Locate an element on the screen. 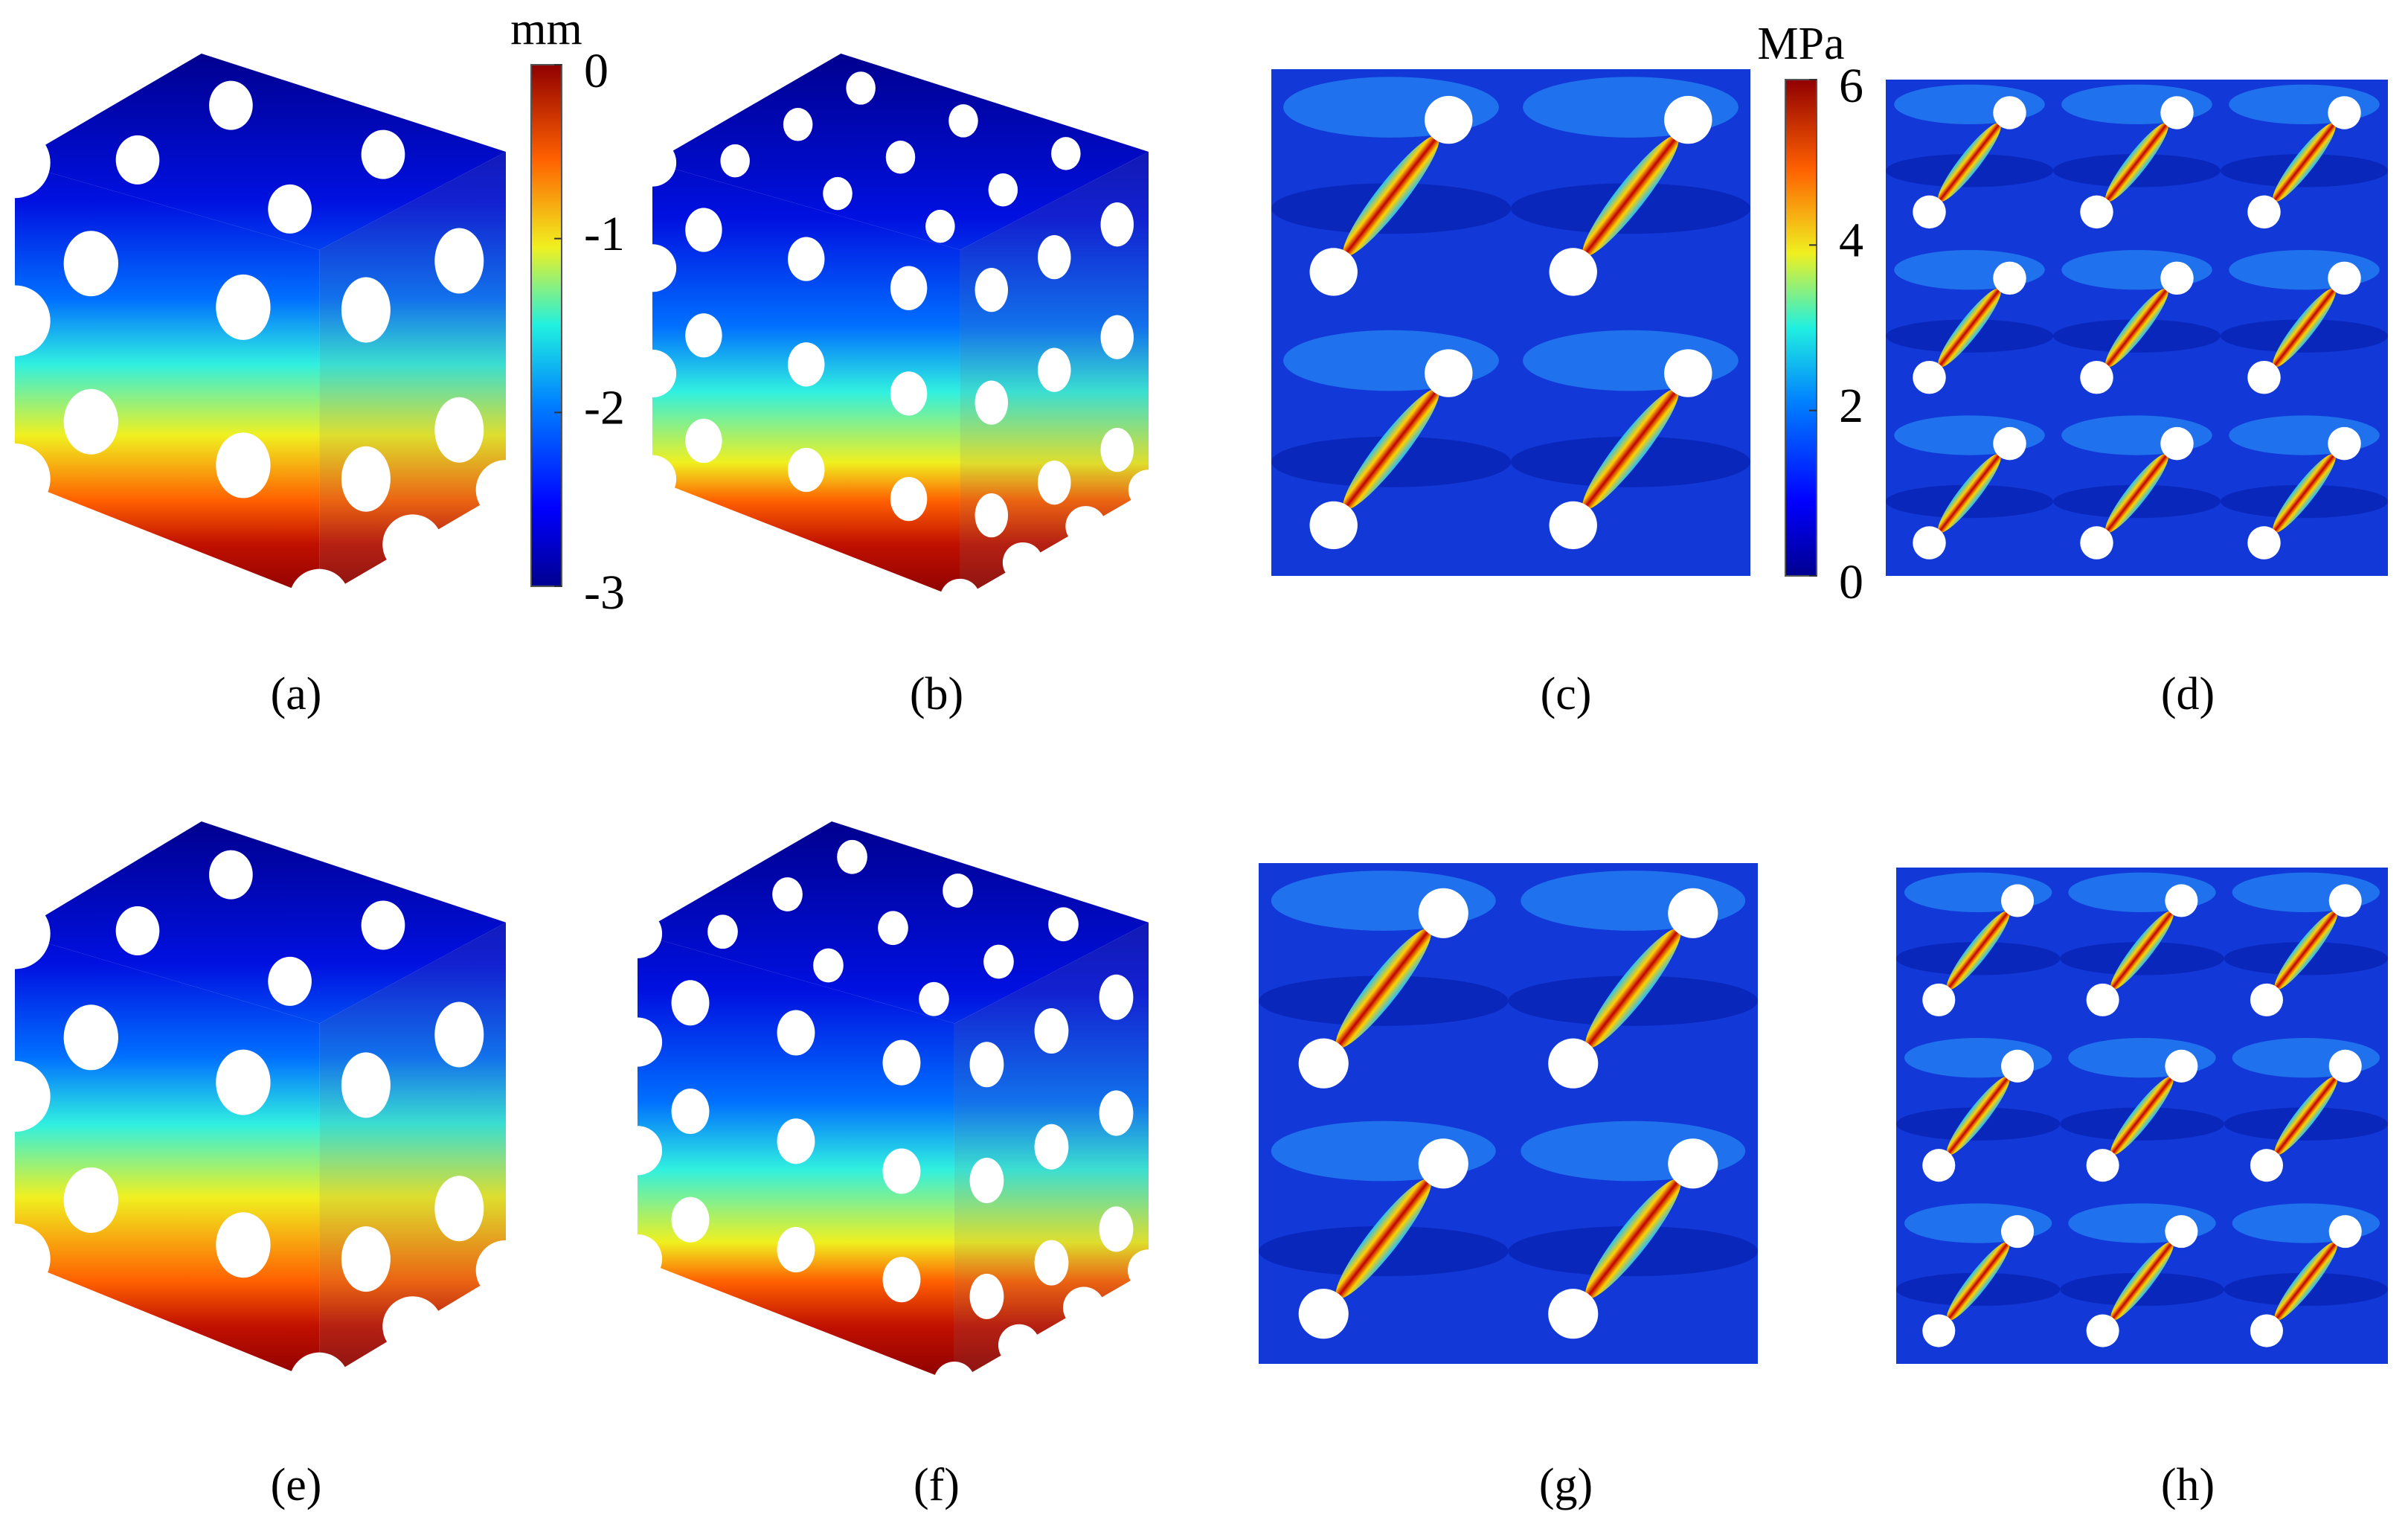 The image size is (2408, 1532). colorbar-tick-label: 4 is located at coordinates (1851, 240).